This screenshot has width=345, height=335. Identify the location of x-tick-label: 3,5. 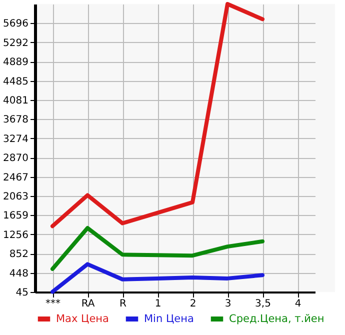
(263, 304).